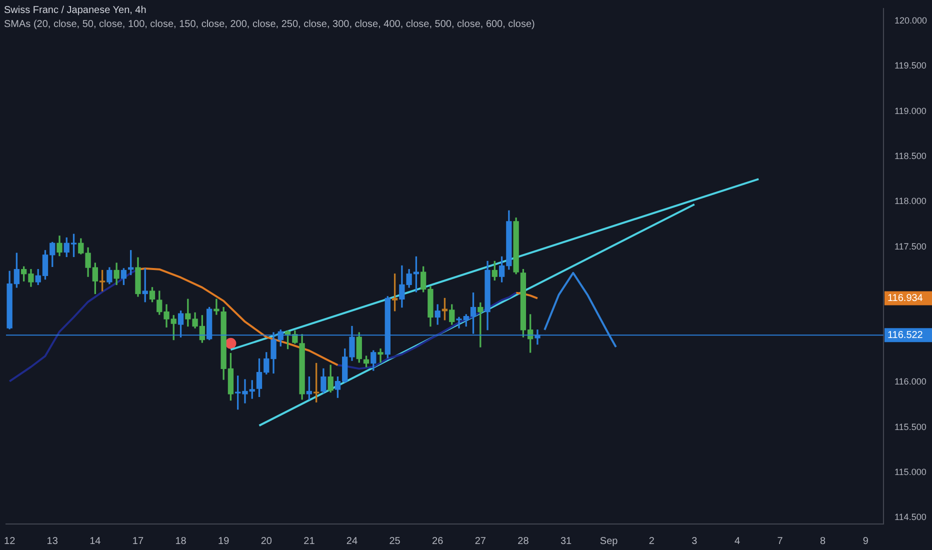 This screenshot has height=550, width=932. I want to click on x-tick-label: 25, so click(395, 541).